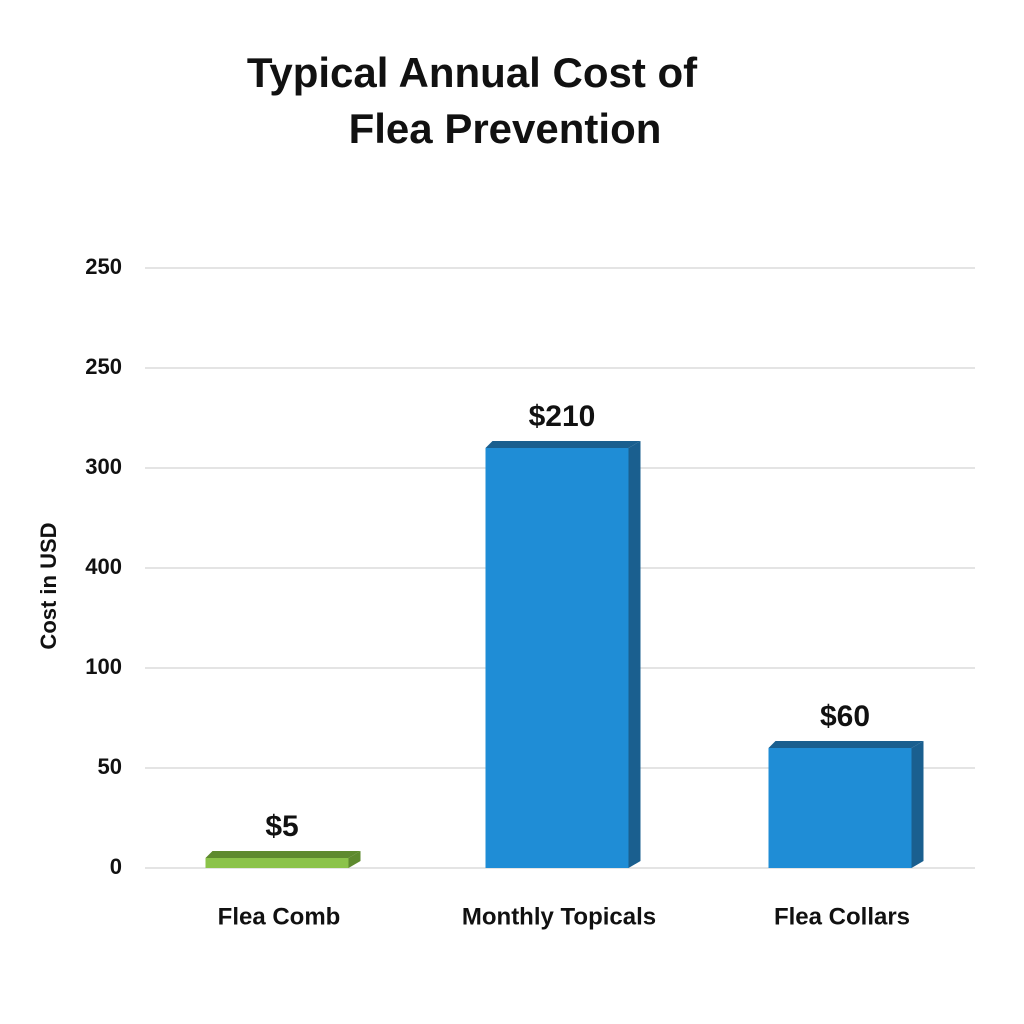 The width and height of the screenshot is (1024, 1024). I want to click on y-tick-label: 0, so click(116, 866).